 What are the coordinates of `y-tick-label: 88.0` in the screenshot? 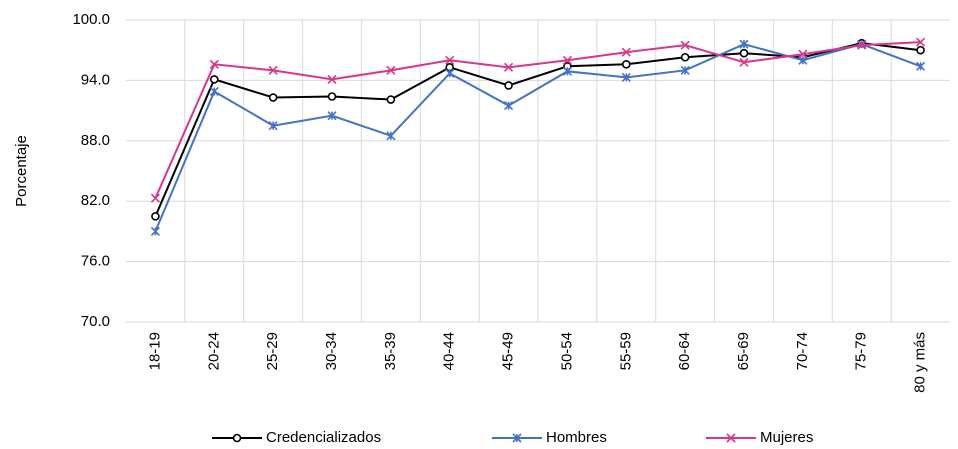 It's located at (95, 140).